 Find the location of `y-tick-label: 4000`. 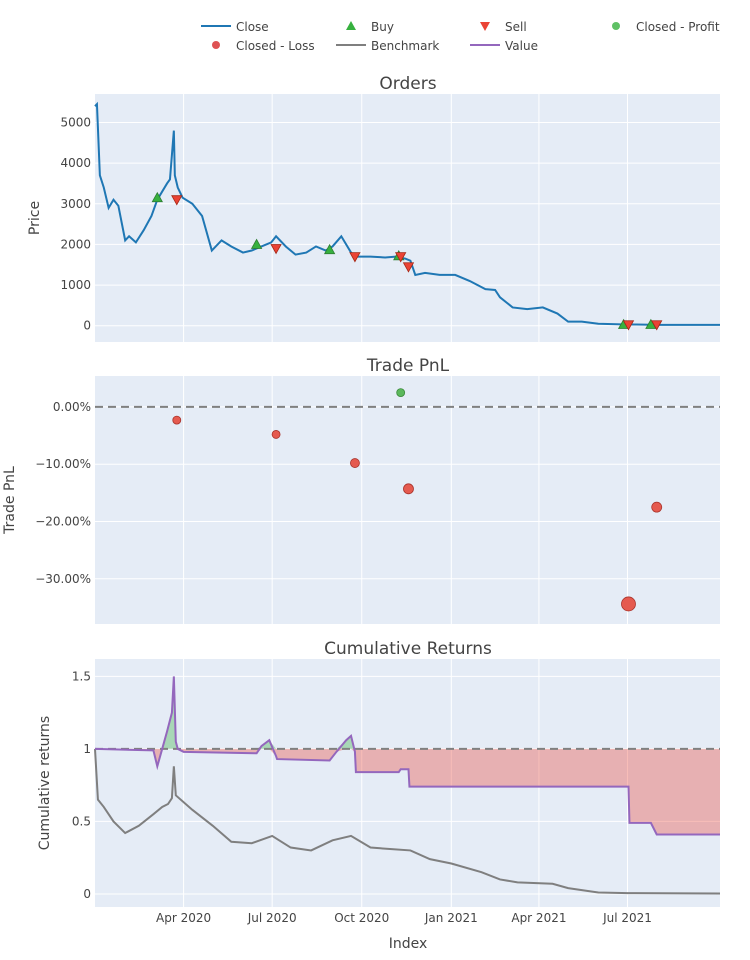

y-tick-label: 4000 is located at coordinates (75, 163).